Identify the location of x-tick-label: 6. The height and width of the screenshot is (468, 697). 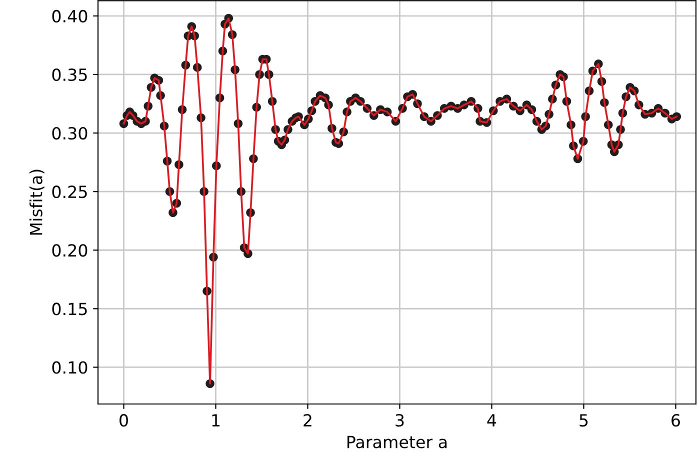
(676, 420).